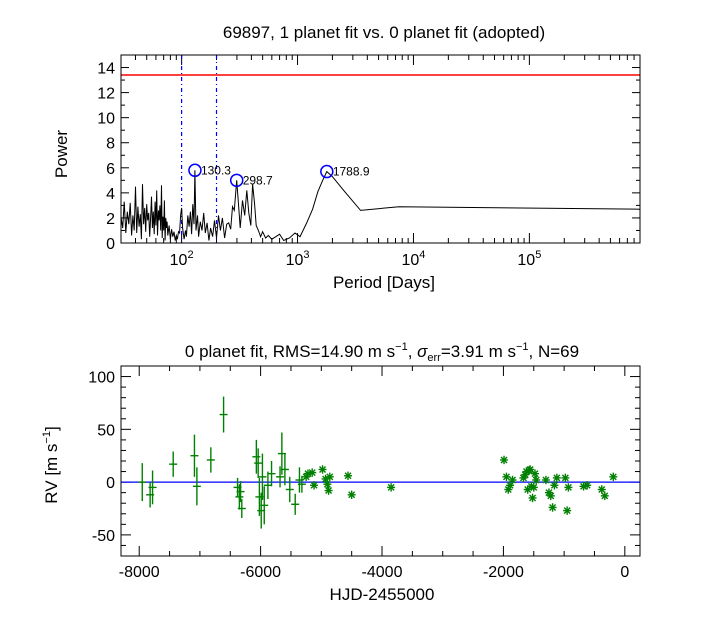 Image resolution: width=703 pixels, height=630 pixels. I want to click on rv-x-label: HJD-2455000, so click(382, 594).